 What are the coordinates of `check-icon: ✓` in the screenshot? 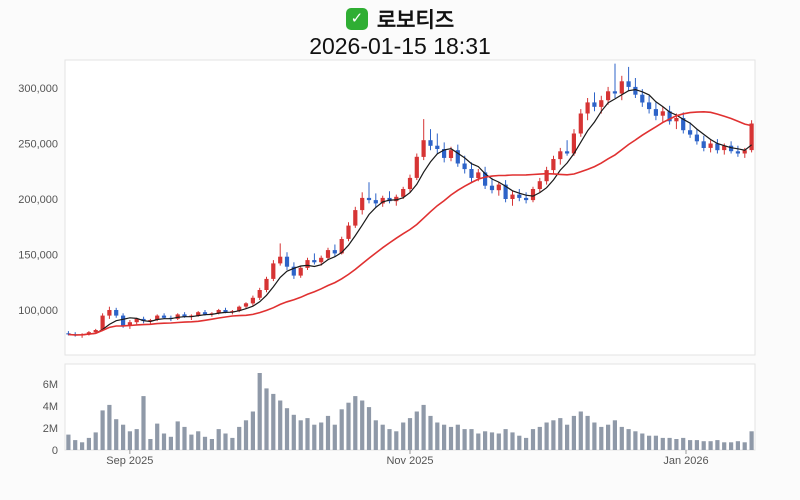 It's located at (356, 18).